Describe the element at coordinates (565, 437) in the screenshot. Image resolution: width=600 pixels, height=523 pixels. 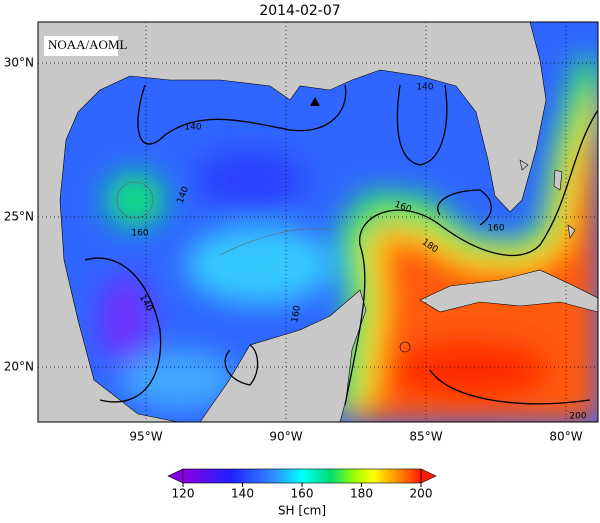
I see `lon-label: 80°W` at that location.